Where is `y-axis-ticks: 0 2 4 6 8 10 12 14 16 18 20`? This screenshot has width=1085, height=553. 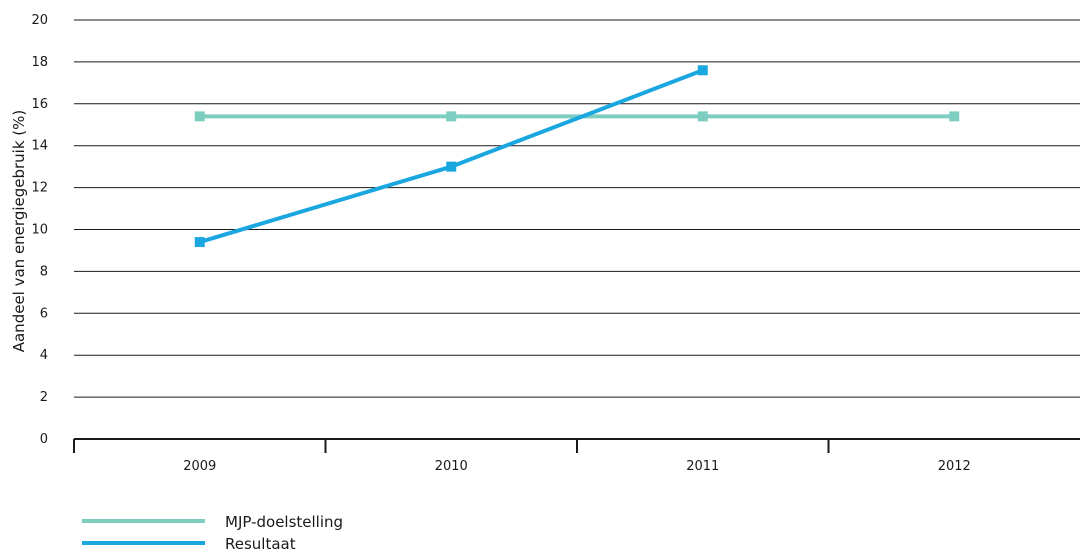
y-axis-ticks: 0 2 4 6 8 10 12 14 16 18 20 is located at coordinates (39, 230).